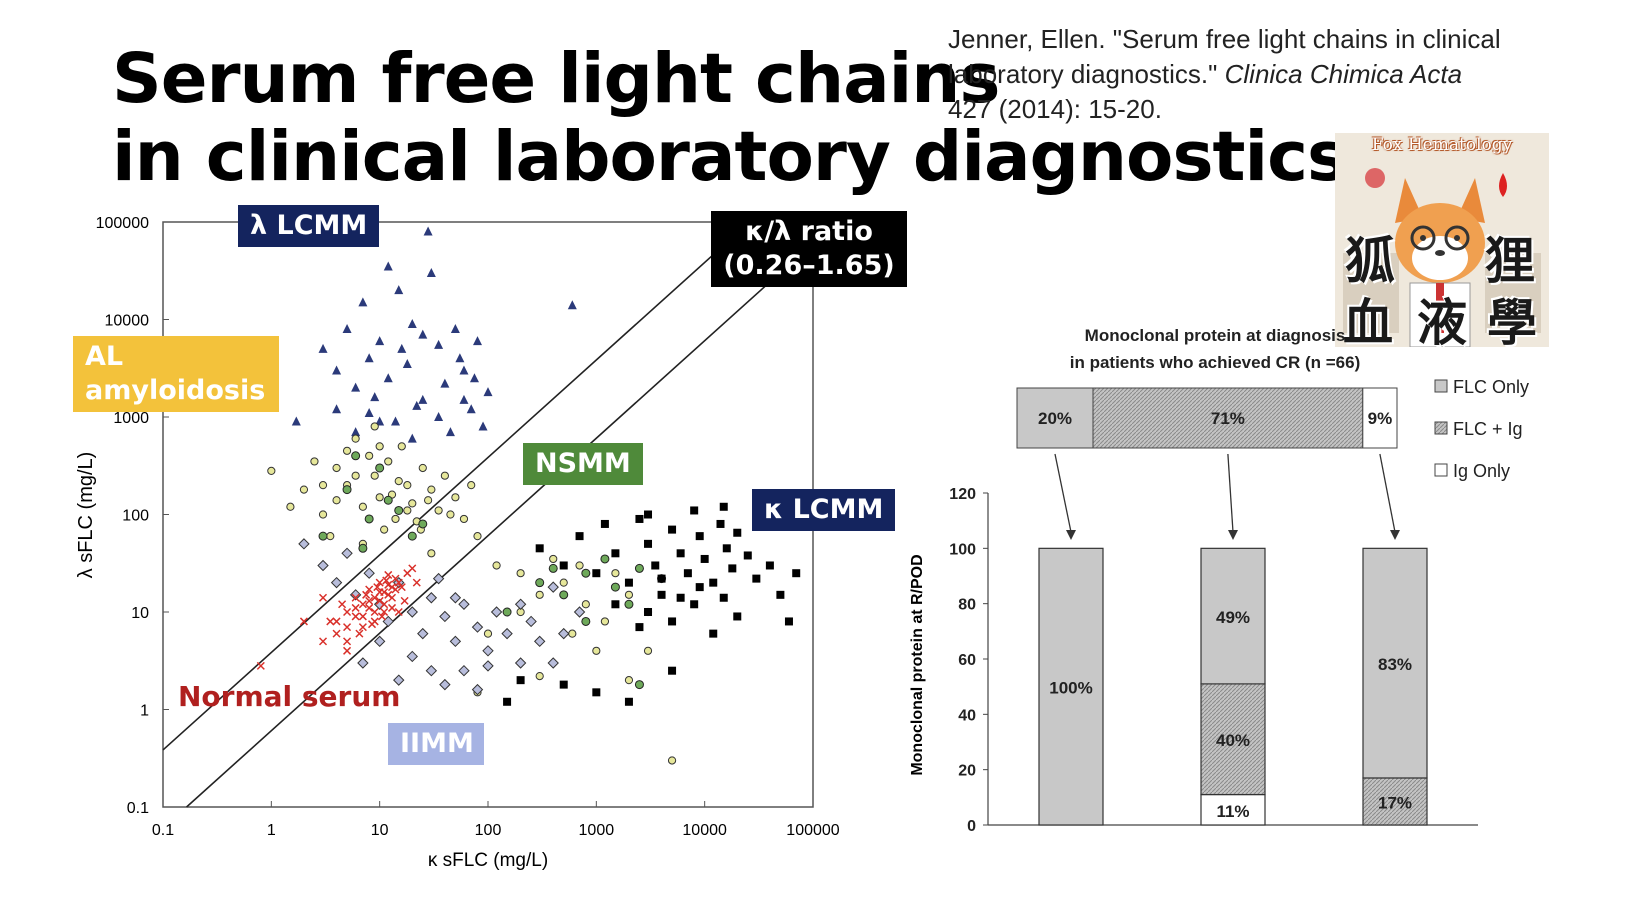 This screenshot has height=924, width=1649. I want to click on bar-y-axis-label: Monoclonal protein at R/POD, so click(917, 664).